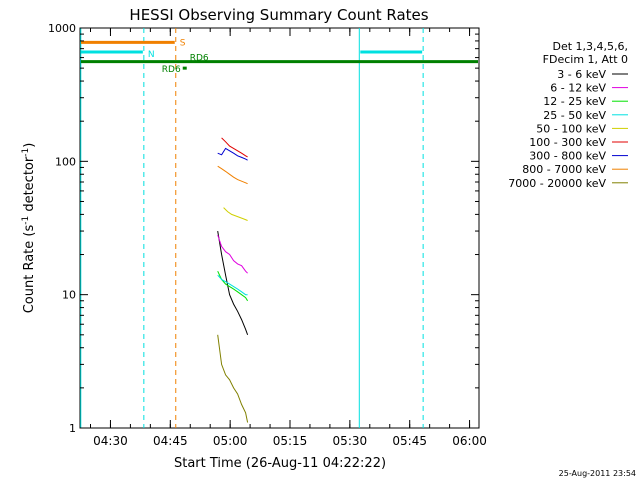 The image size is (640, 480). What do you see at coordinates (26, 152) in the screenshot?
I see `y-axis-label-sup2: -1` at bounding box center [26, 152].